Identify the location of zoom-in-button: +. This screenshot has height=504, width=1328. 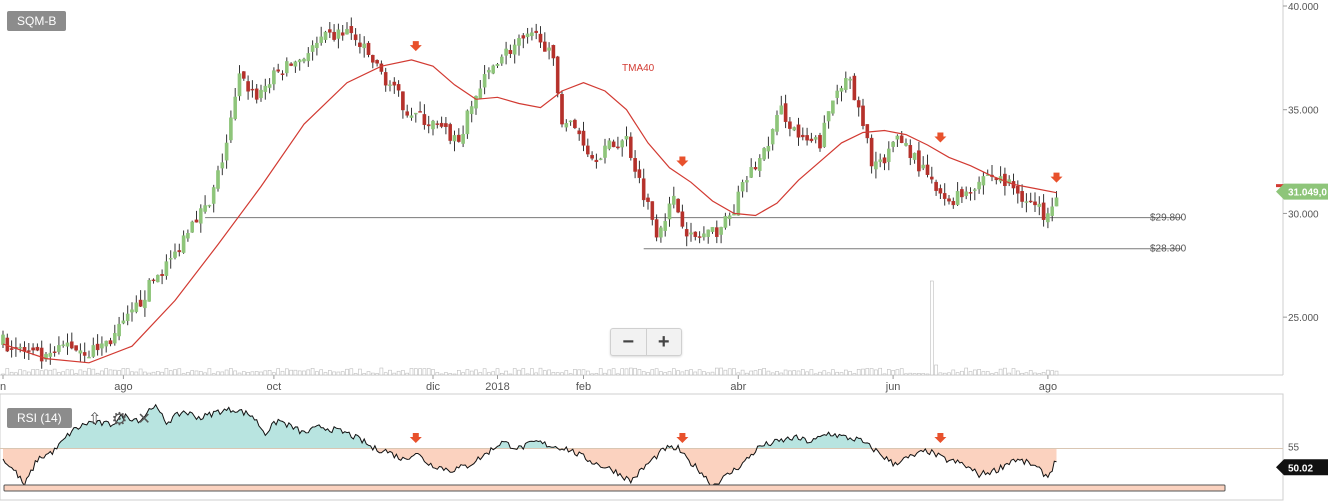
(663, 342).